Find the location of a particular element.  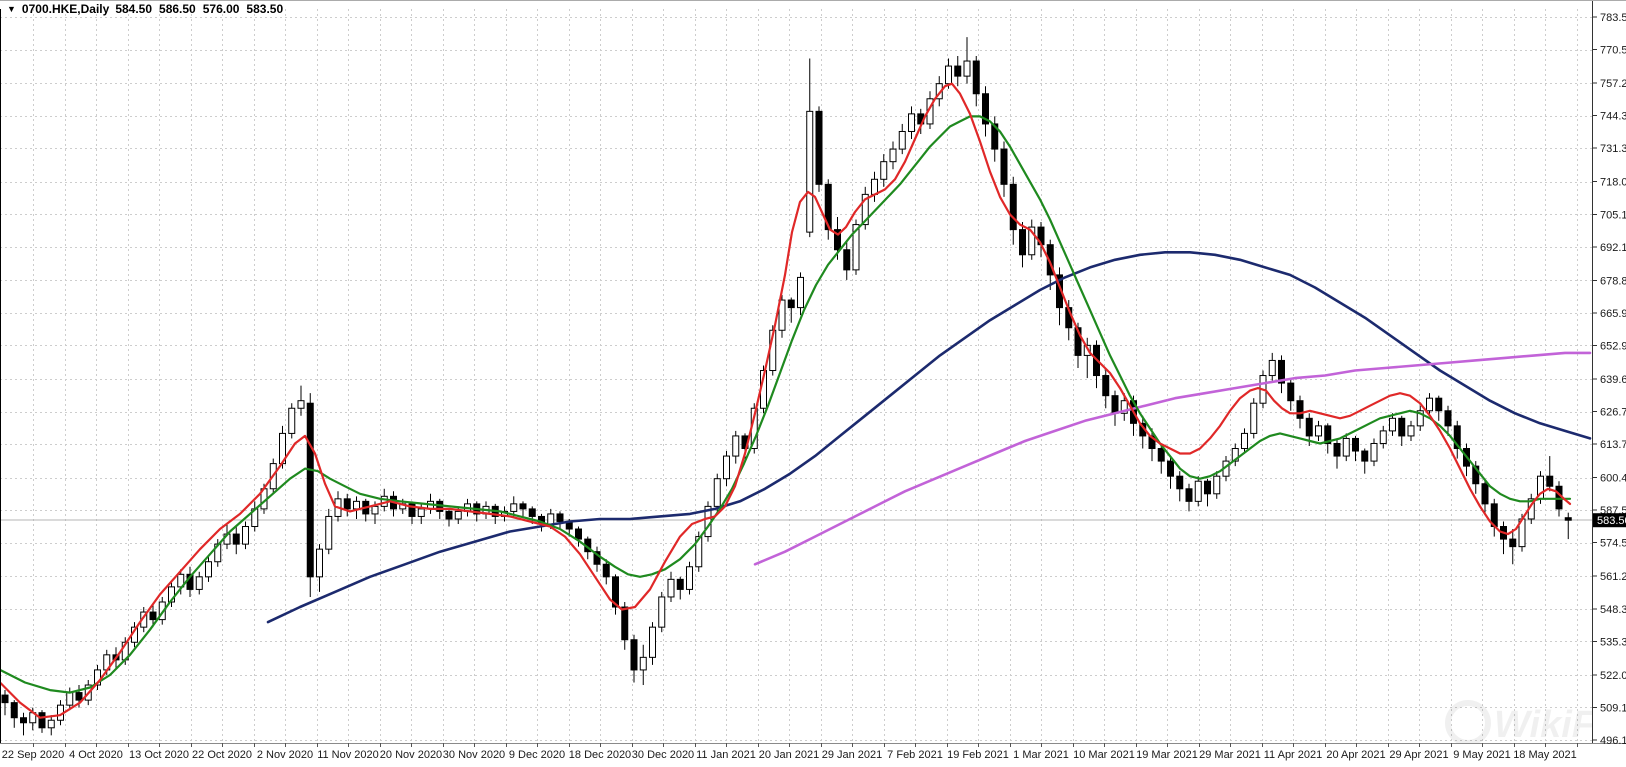

price-axis-label: 718.05 is located at coordinates (1613, 183).